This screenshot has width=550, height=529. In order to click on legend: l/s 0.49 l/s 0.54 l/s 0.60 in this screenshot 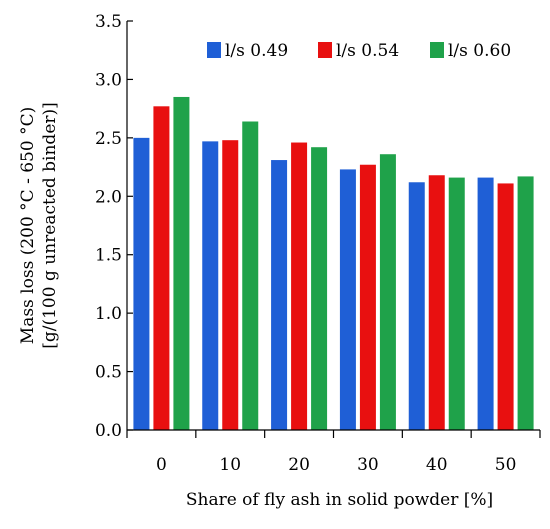, I will do `click(359, 51)`.